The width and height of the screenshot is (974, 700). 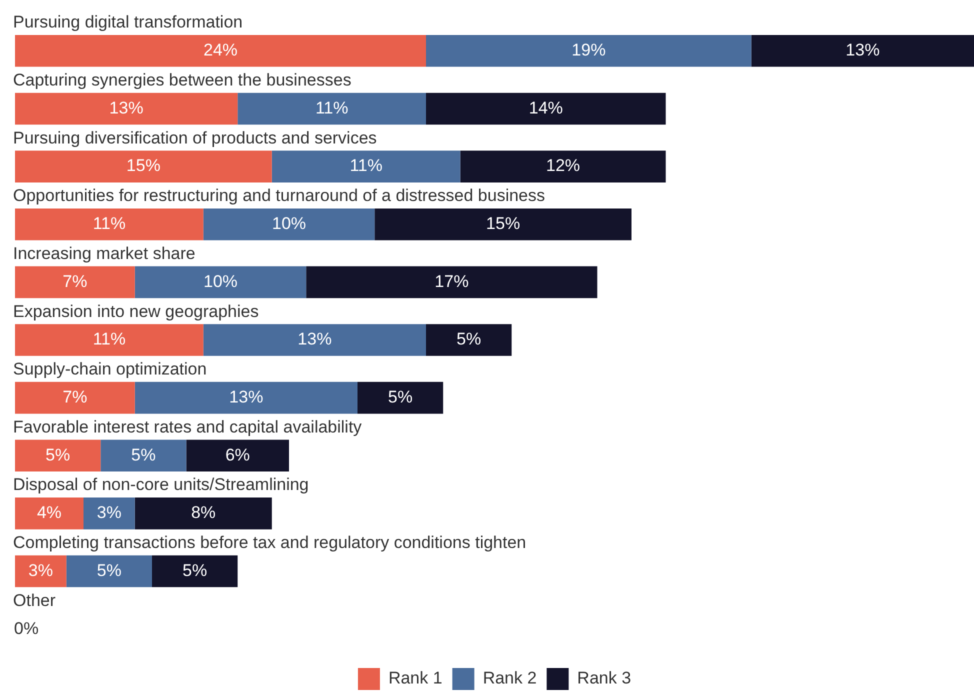 I want to click on data-label: 12%, so click(x=563, y=166).